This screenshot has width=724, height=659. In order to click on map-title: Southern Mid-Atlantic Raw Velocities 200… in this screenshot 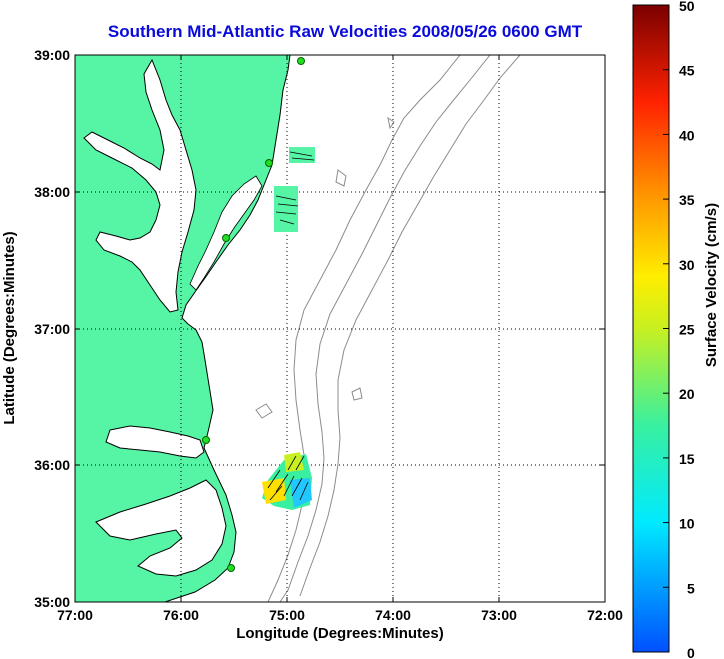, I will do `click(345, 31)`.